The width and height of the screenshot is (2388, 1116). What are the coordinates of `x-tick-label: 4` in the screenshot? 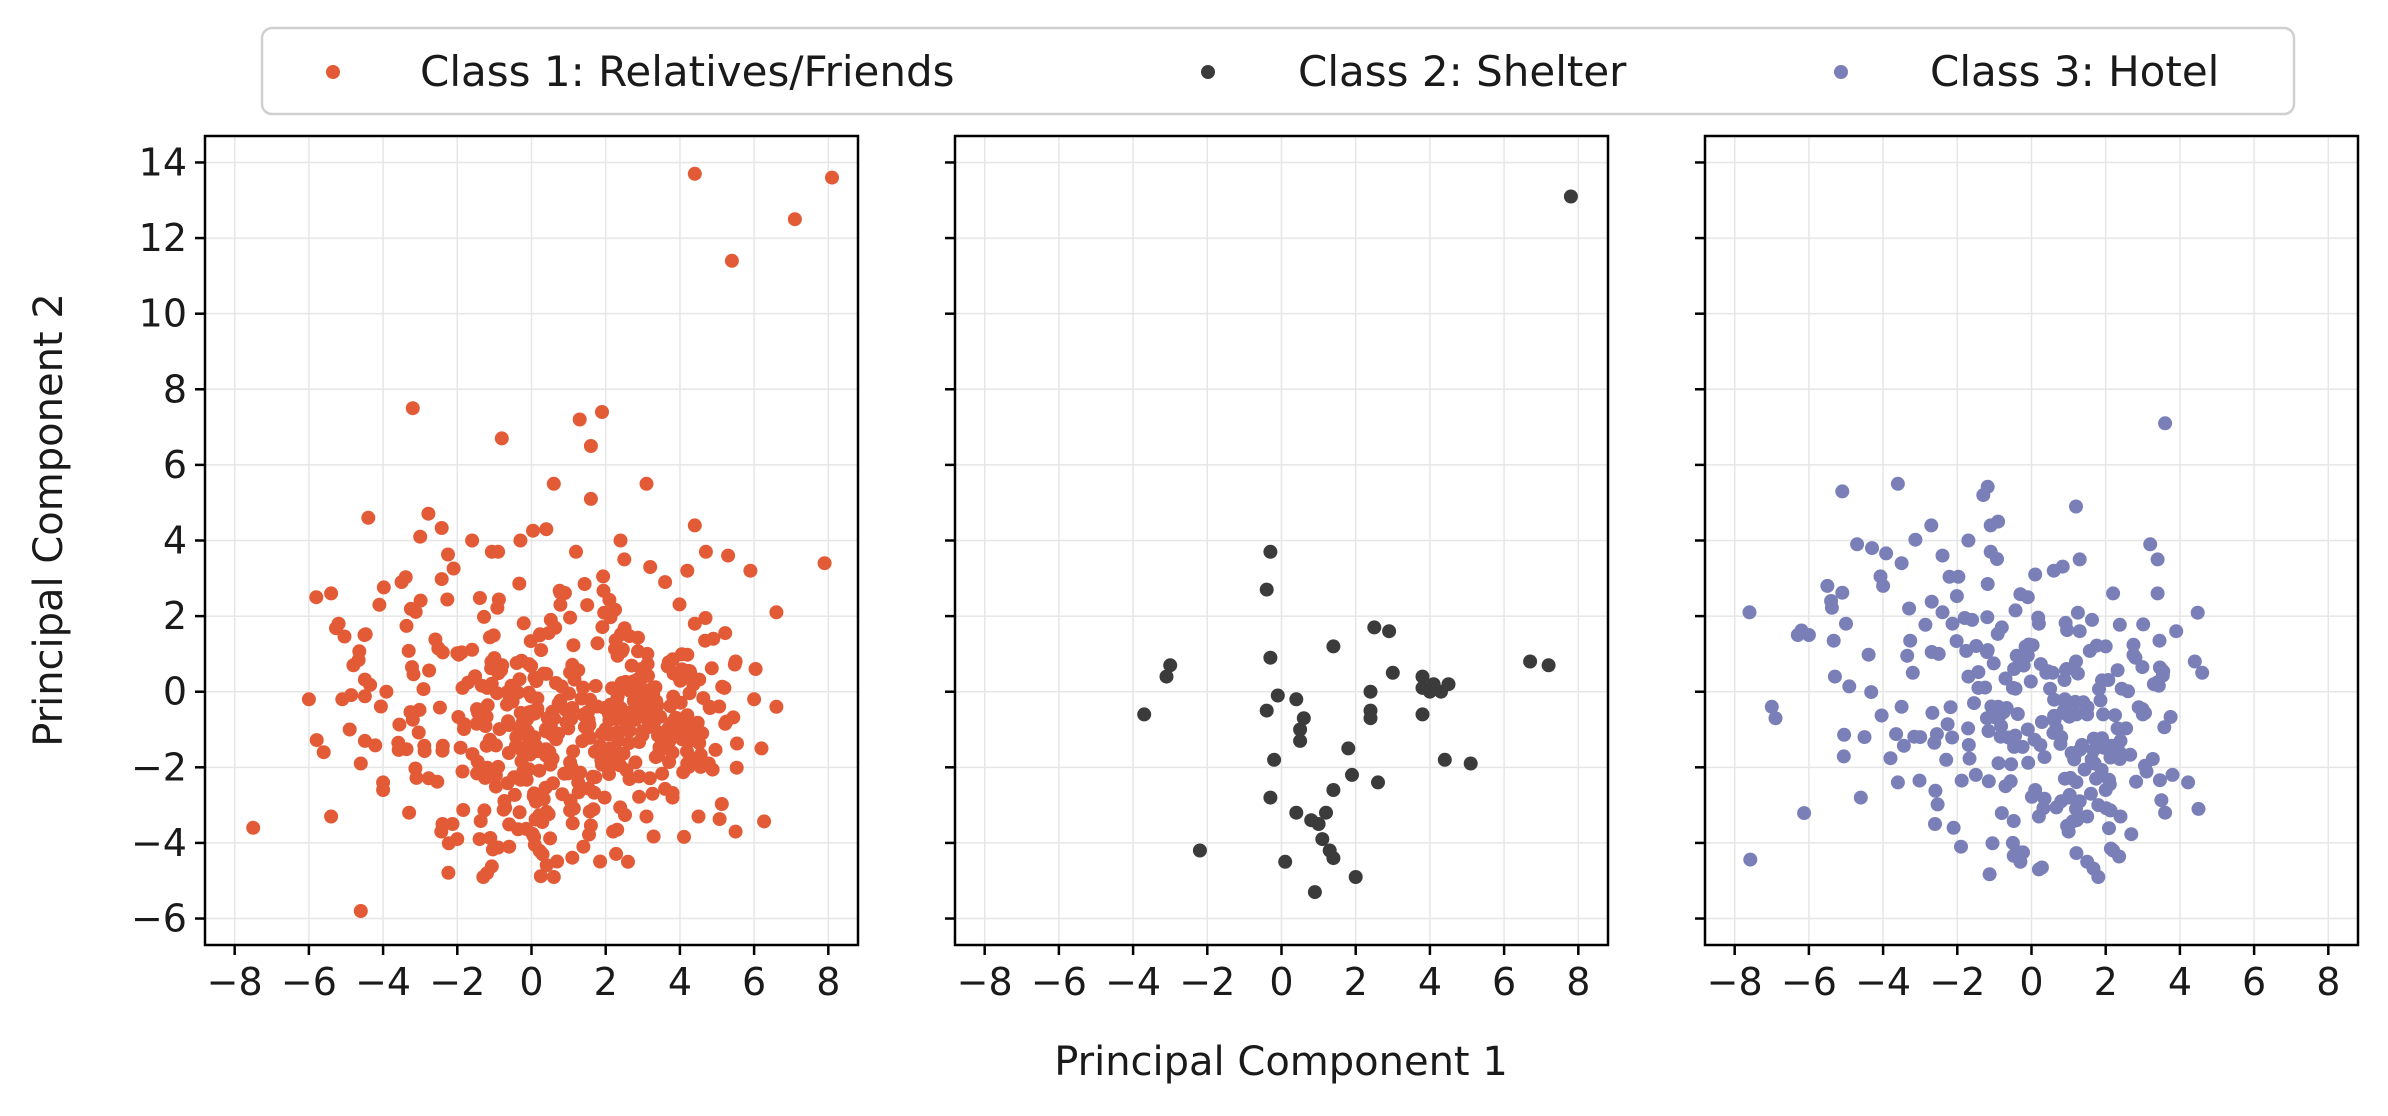 It's located at (1430, 982).